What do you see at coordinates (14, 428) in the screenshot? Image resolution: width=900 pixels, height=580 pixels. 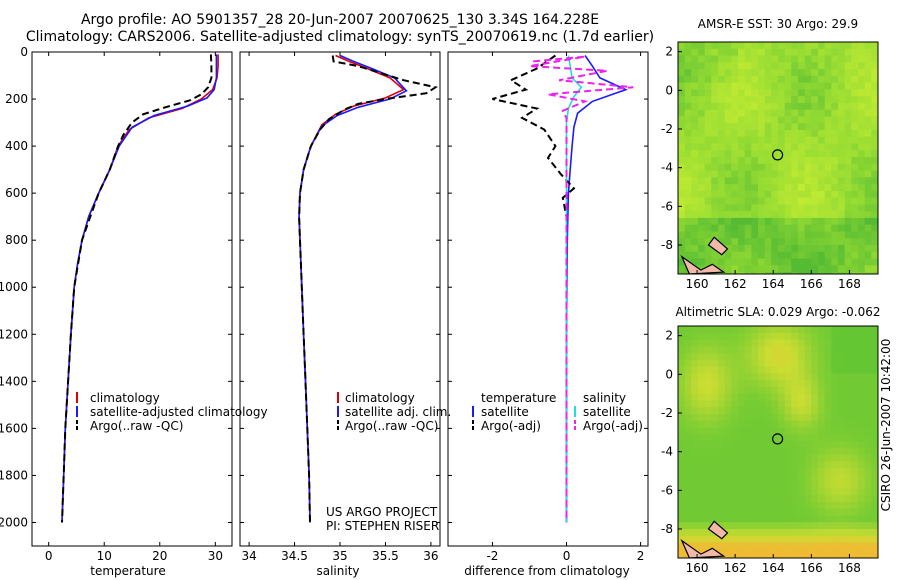 I see `y-tick-label: 1600` at bounding box center [14, 428].